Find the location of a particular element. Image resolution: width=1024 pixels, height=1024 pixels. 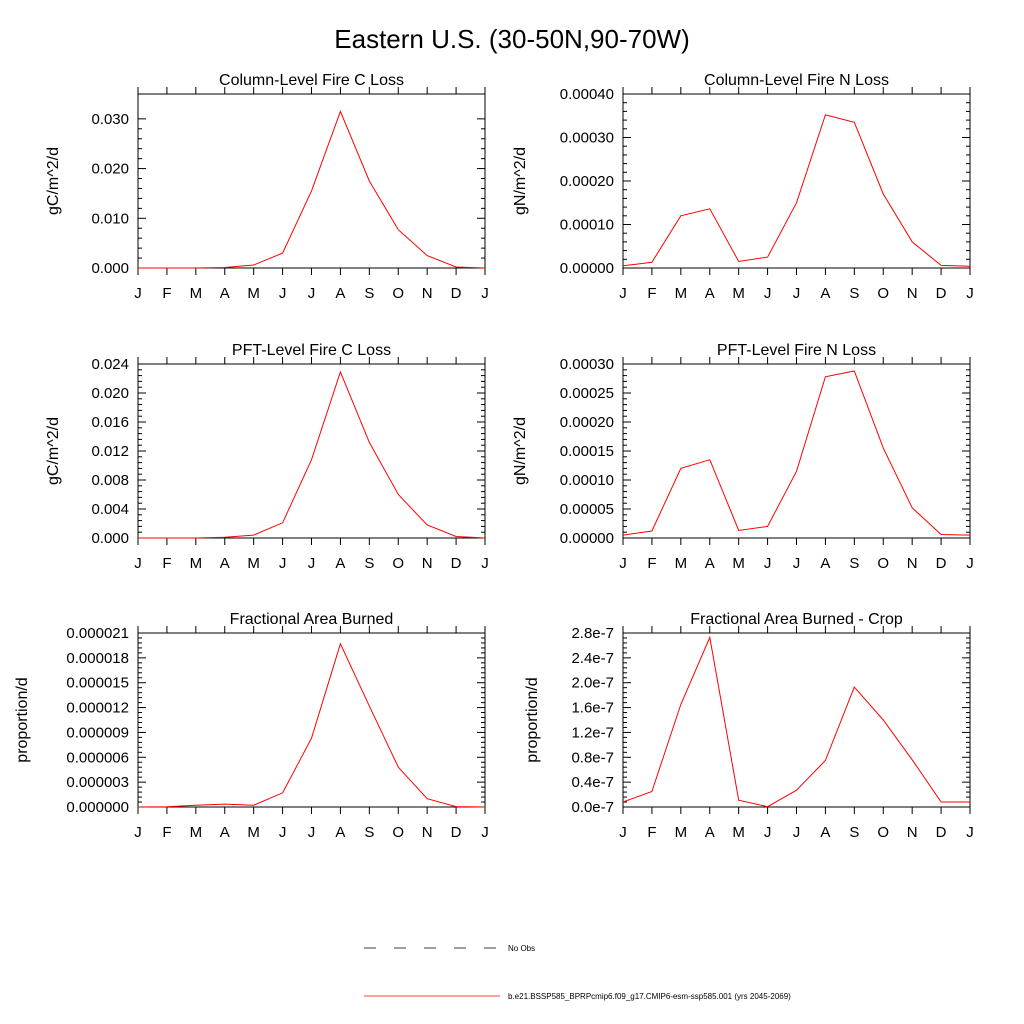

panel-title: PFT-Level Fire N Loss is located at coordinates (796, 350).